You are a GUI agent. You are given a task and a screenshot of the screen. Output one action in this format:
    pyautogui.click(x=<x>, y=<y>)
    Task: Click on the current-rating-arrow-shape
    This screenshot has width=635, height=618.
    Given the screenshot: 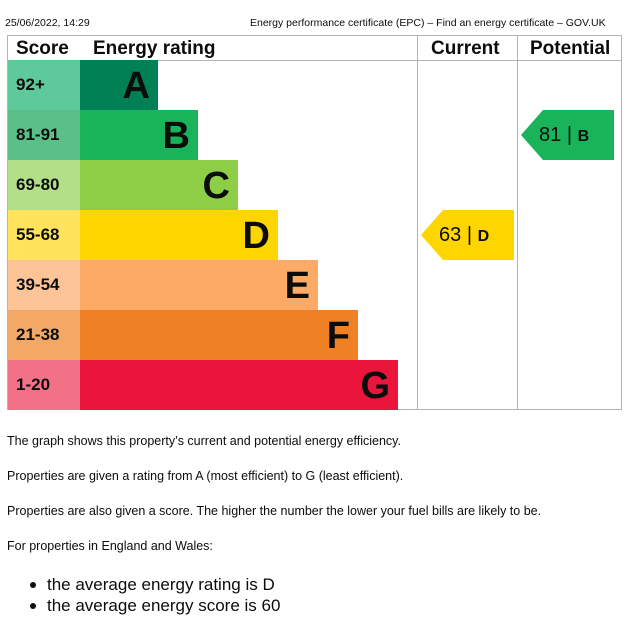 What is the action you would take?
    pyautogui.click(x=467, y=235)
    